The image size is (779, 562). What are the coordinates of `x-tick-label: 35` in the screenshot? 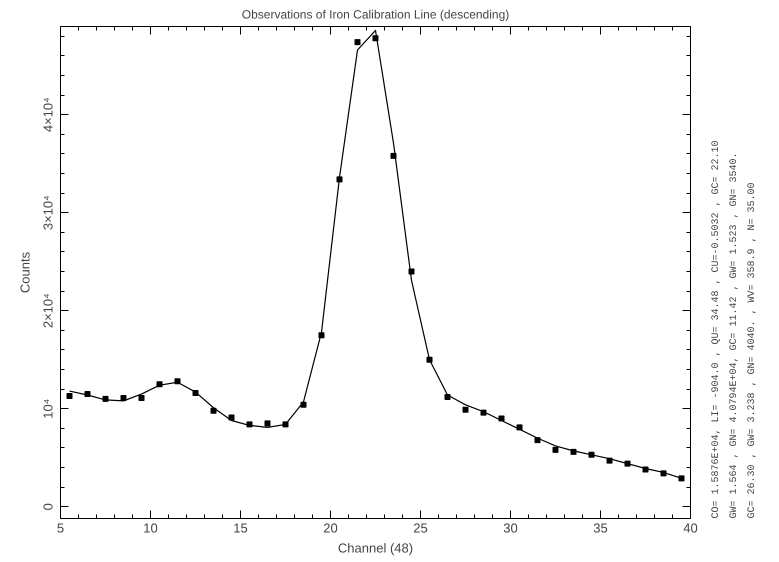 It's located at (600, 528).